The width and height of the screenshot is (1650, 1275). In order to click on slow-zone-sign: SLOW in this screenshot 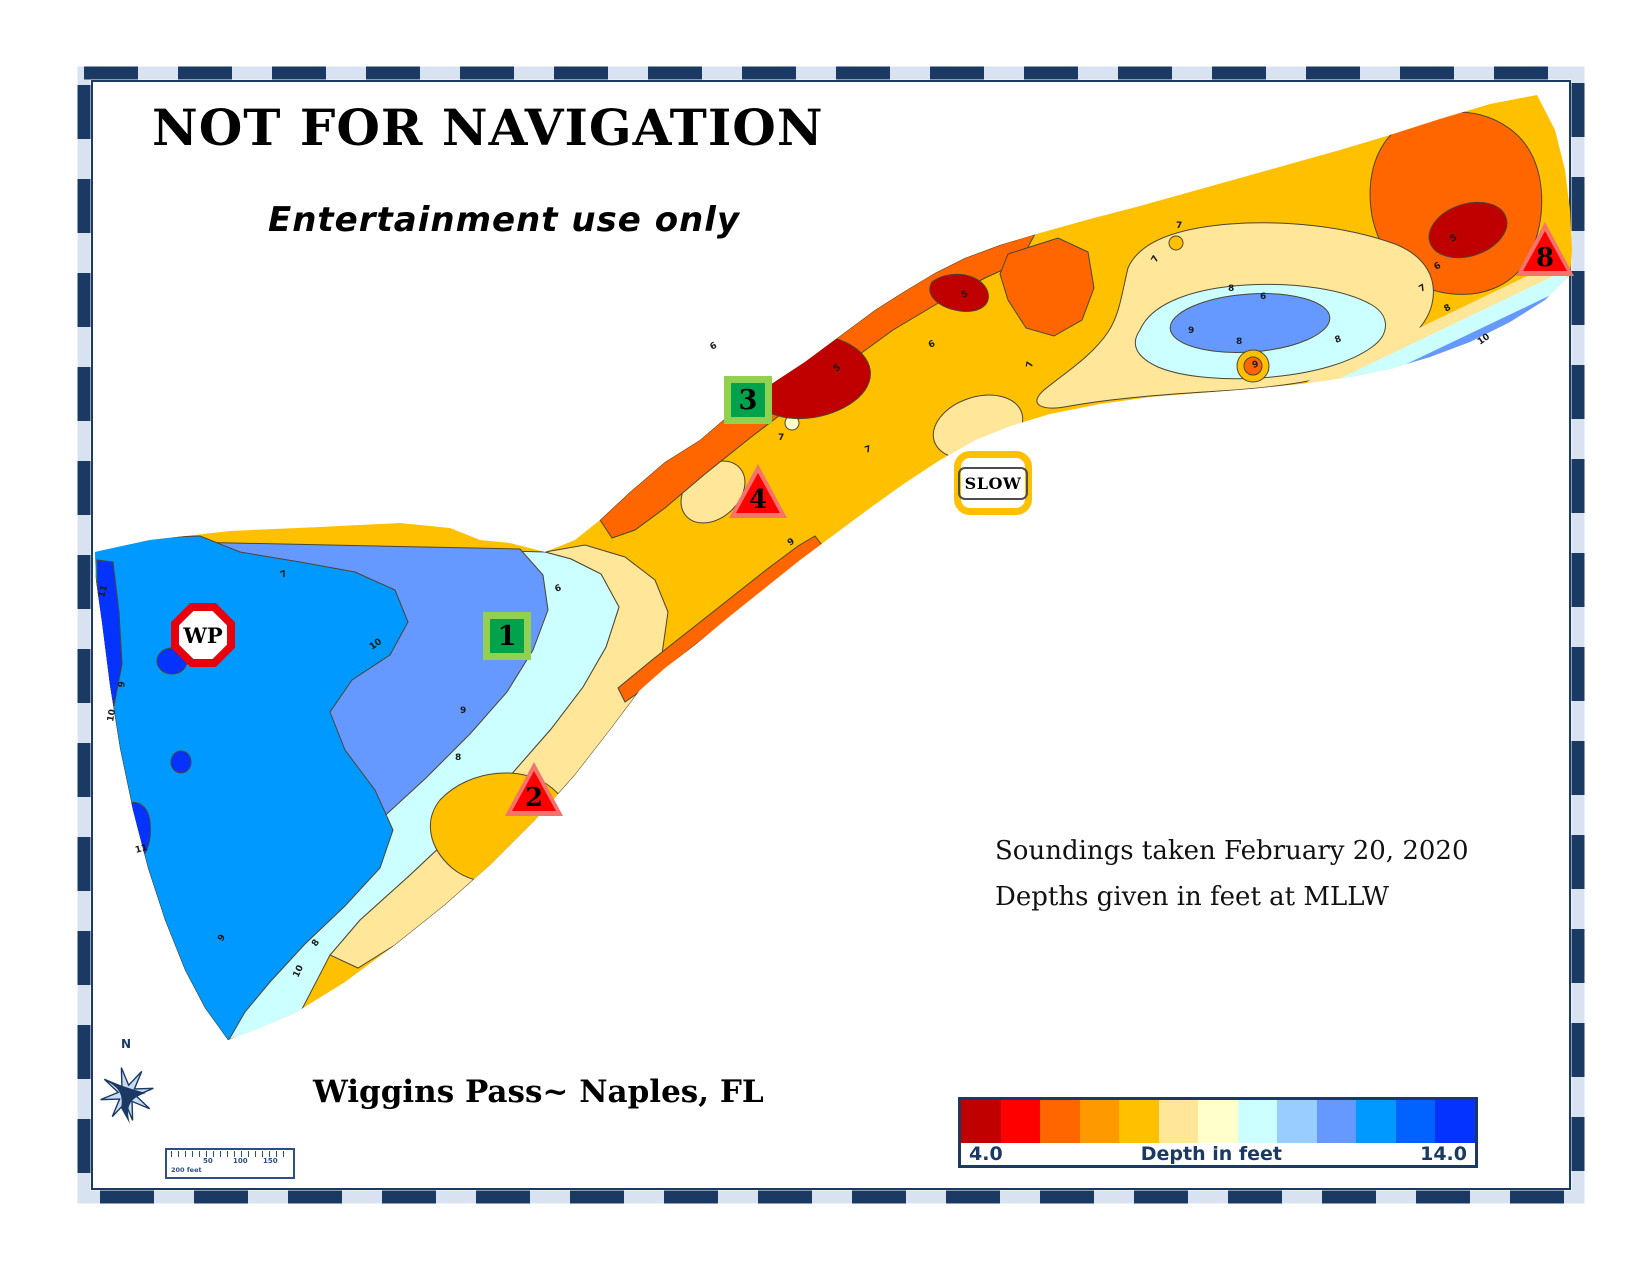, I will do `click(993, 483)`.